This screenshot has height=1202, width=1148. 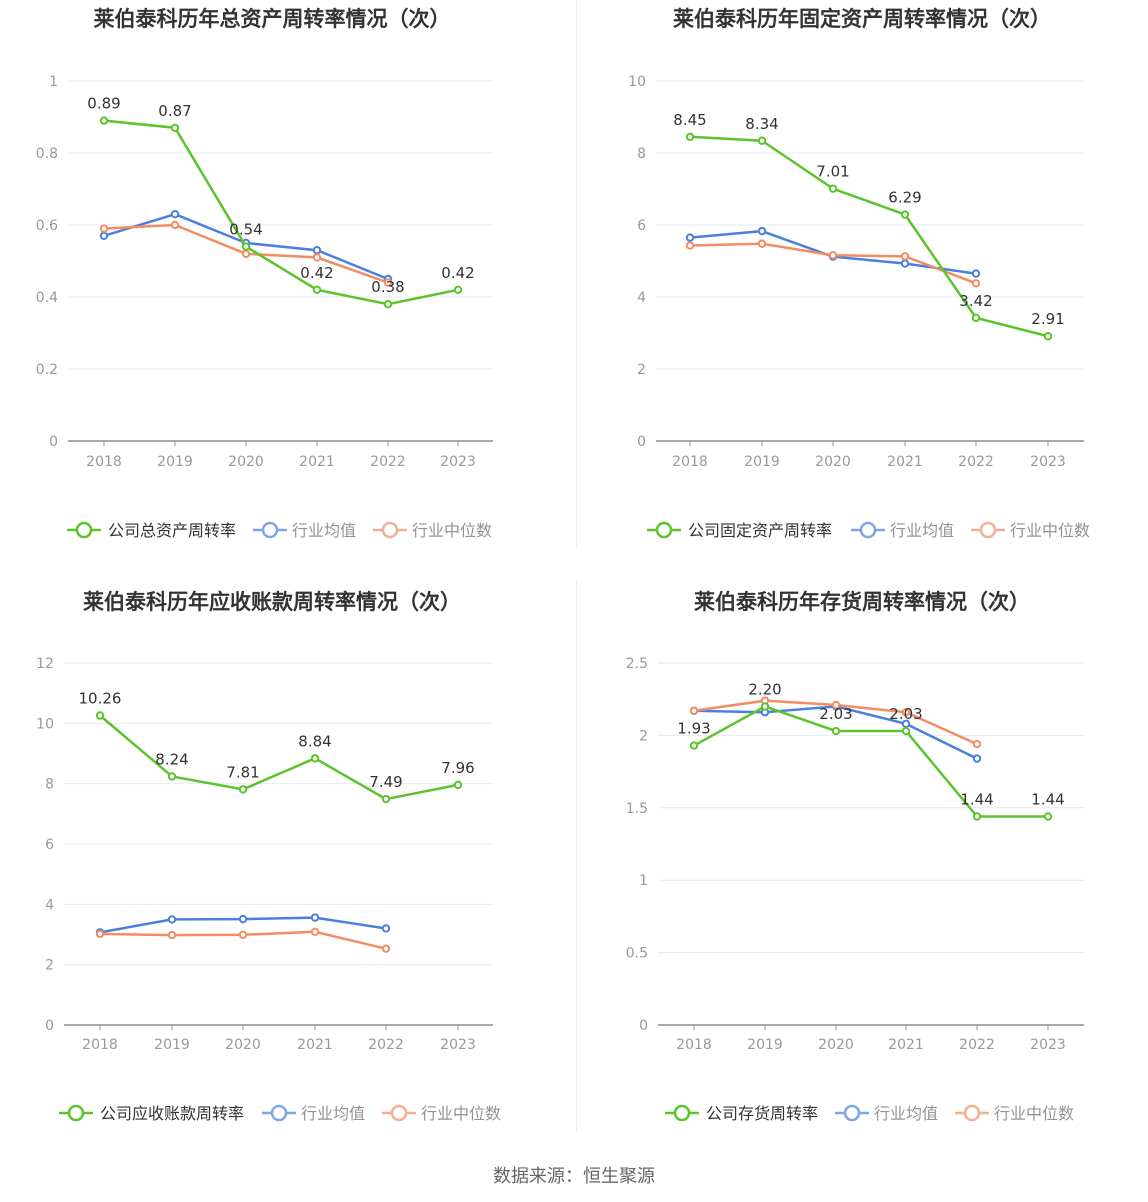 What do you see at coordinates (272, 19) in the screenshot?
I see `chart-title: 莱伯泰科历年总资产周转率情况（次）` at bounding box center [272, 19].